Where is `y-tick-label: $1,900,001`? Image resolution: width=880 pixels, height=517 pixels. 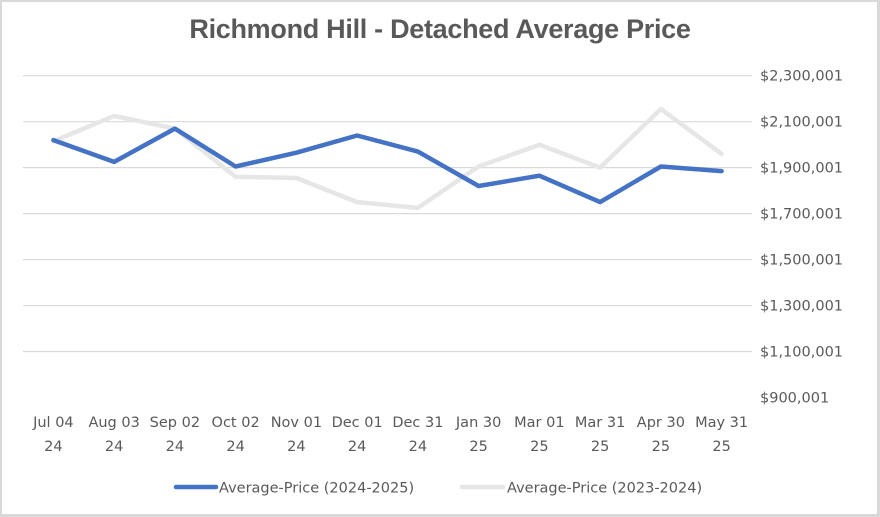 y-tick-label: $1,900,001 is located at coordinates (801, 169).